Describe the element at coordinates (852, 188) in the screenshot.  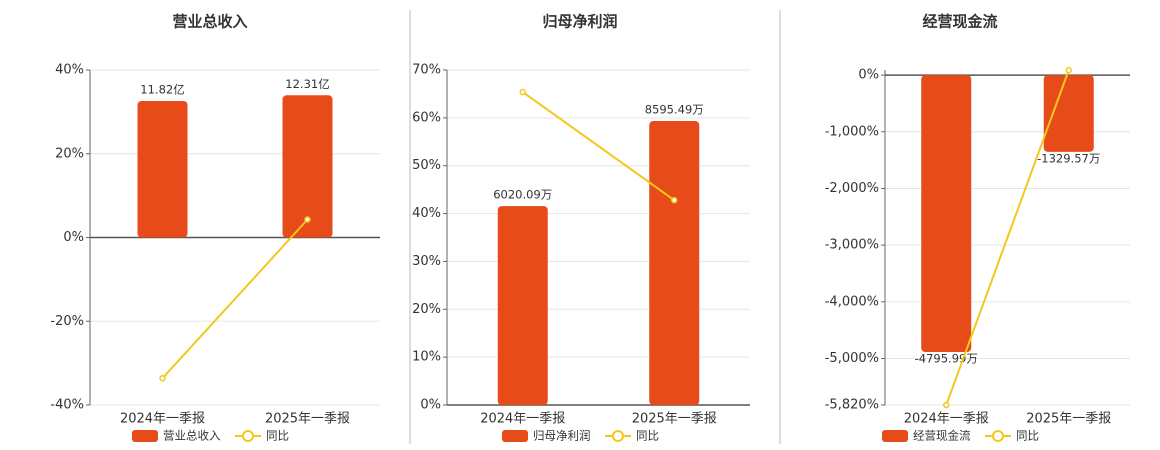
I see `y-tick-label: -2,000%` at that location.